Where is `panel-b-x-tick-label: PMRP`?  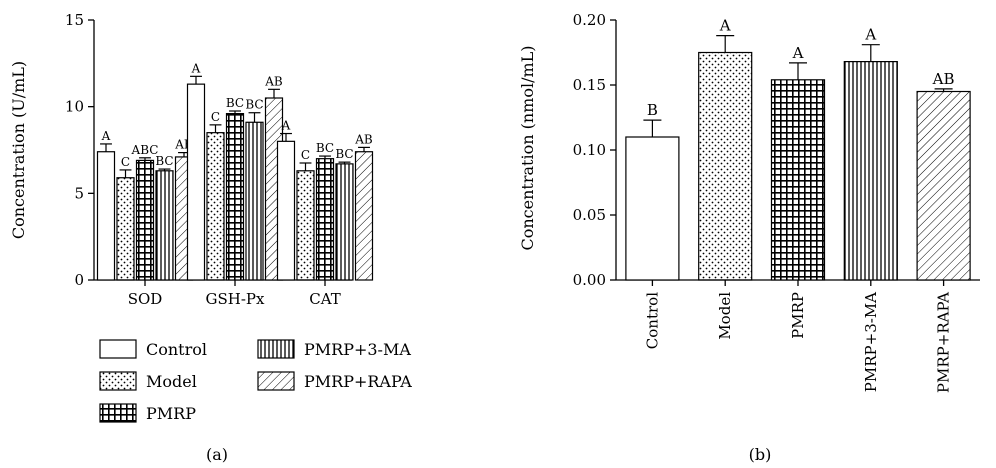 panel-b-x-tick-label: PMRP is located at coordinates (798, 315).